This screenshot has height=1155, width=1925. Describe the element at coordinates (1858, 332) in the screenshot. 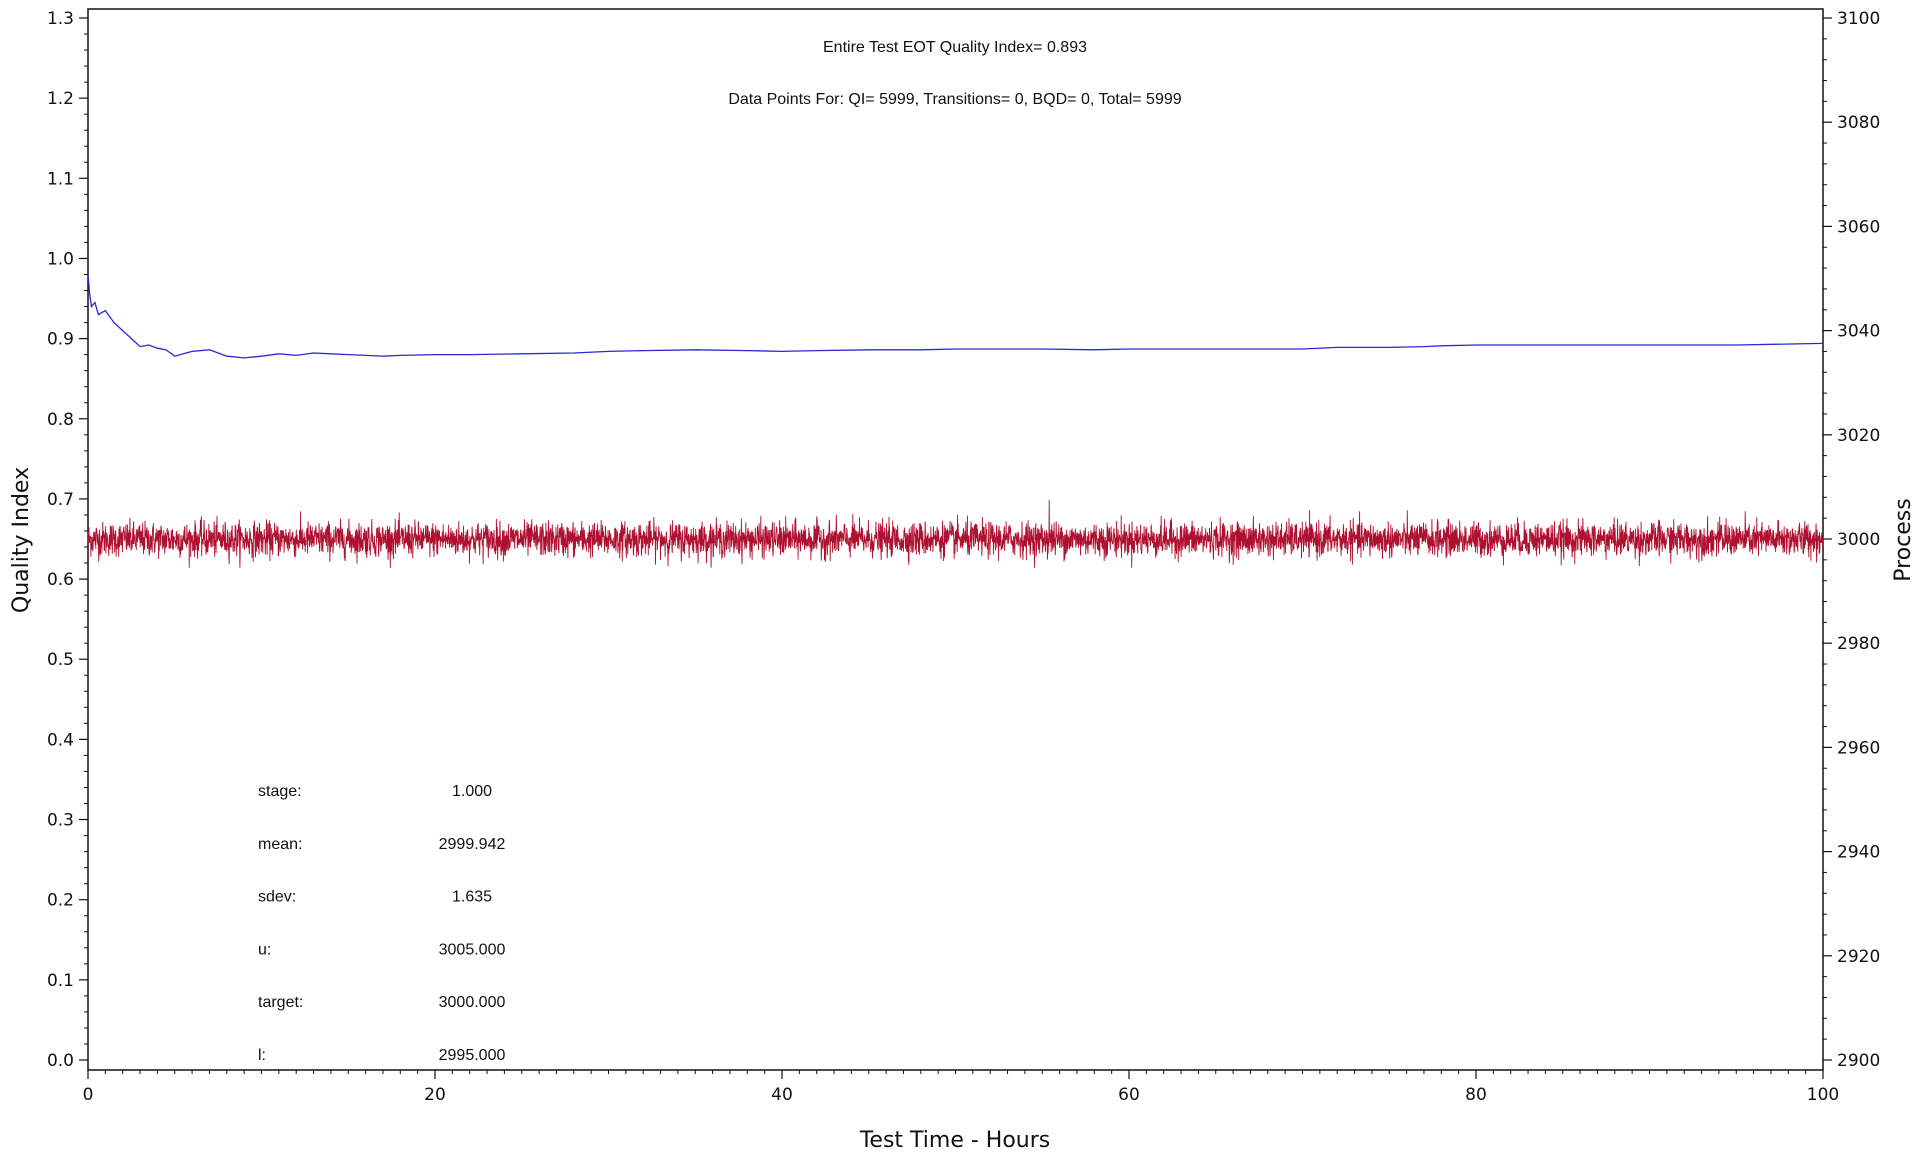

I see `y-right-tick-label: 3040` at that location.